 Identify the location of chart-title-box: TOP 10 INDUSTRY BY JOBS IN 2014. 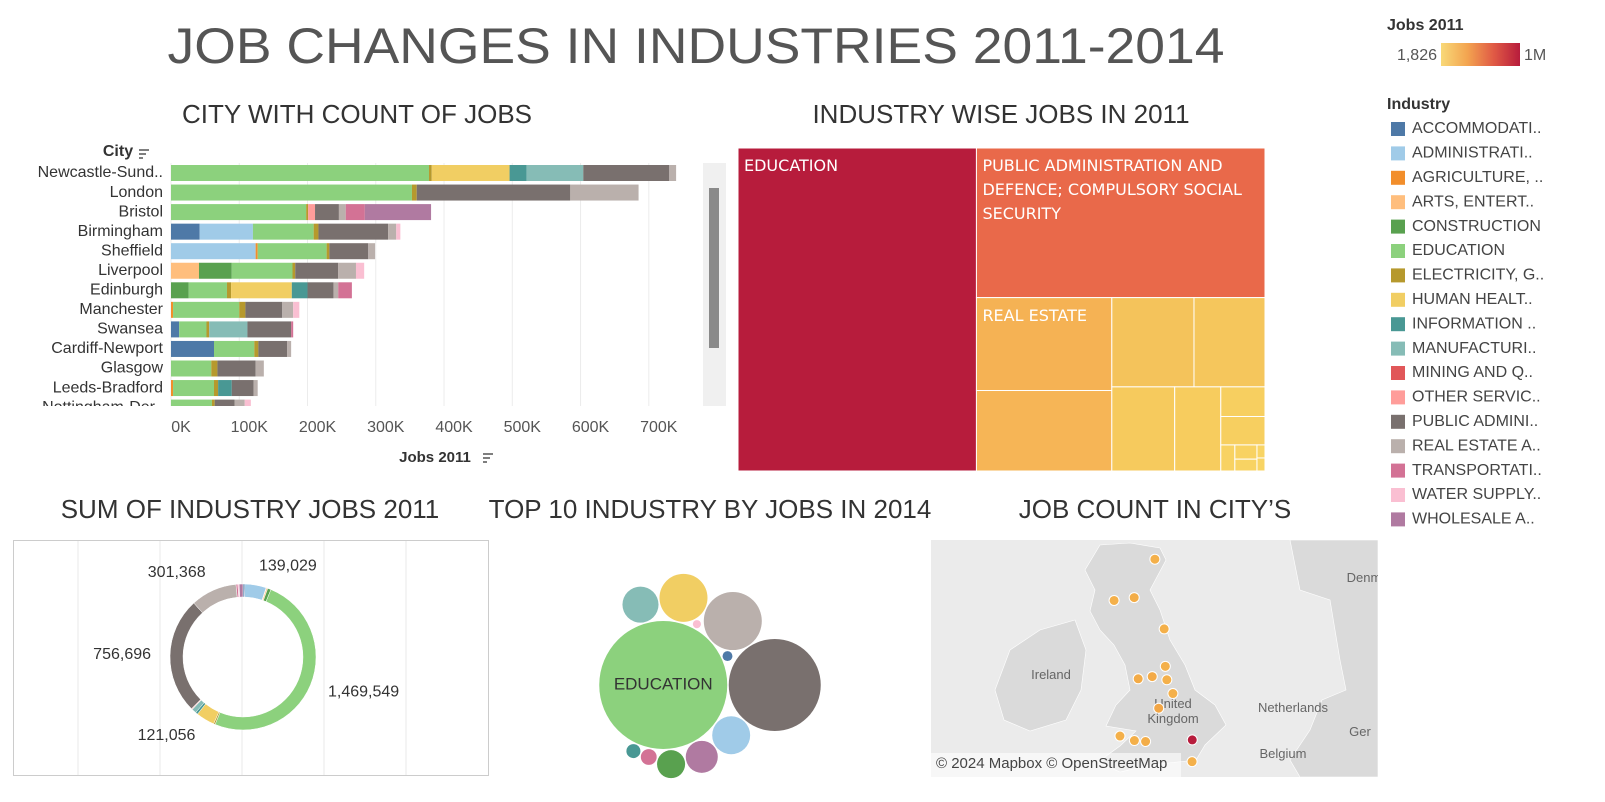
(710, 509).